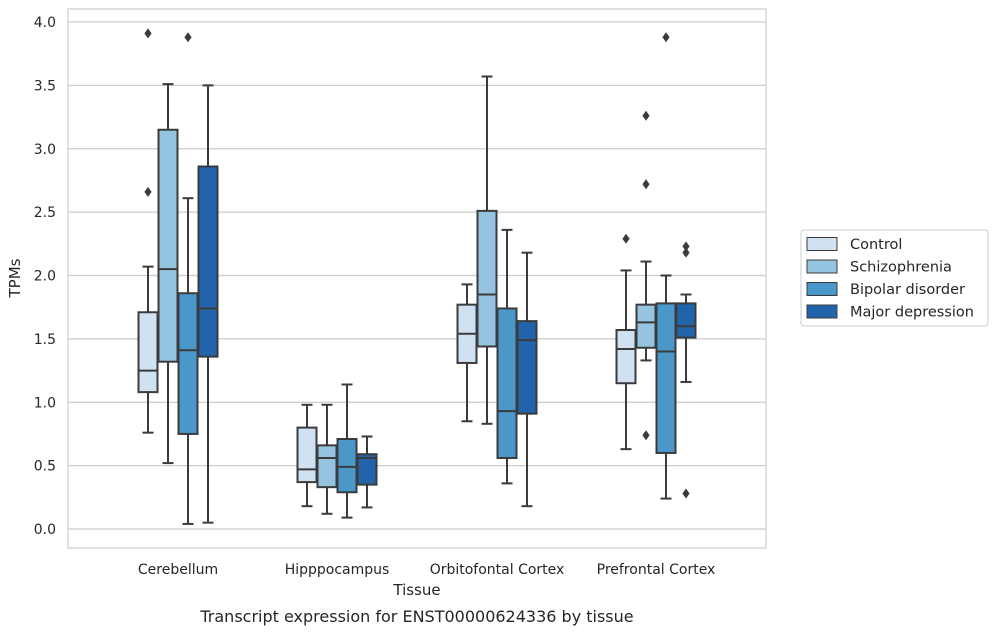 The width and height of the screenshot is (997, 634). Describe the element at coordinates (656, 570) in the screenshot. I see `x-tick-label: Prefrontal Cortex` at that location.